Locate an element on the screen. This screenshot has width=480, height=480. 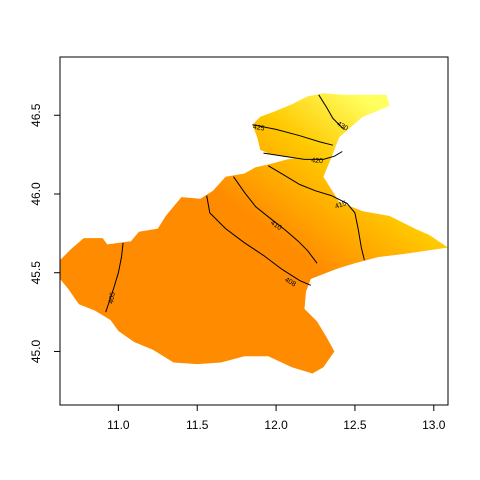
y-tick-label: 45.0 is located at coordinates (36, 351).